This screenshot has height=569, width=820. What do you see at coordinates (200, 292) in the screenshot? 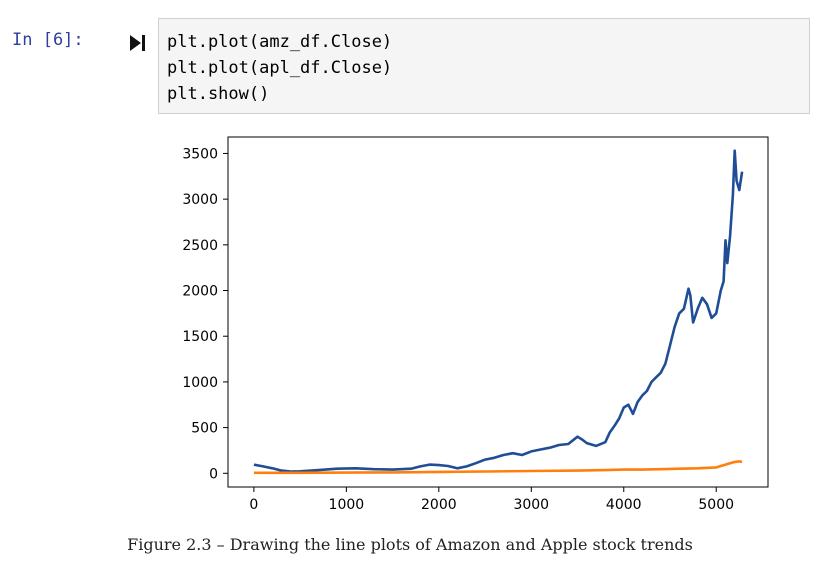
I see `y-tick-label: 2000` at bounding box center [200, 292].